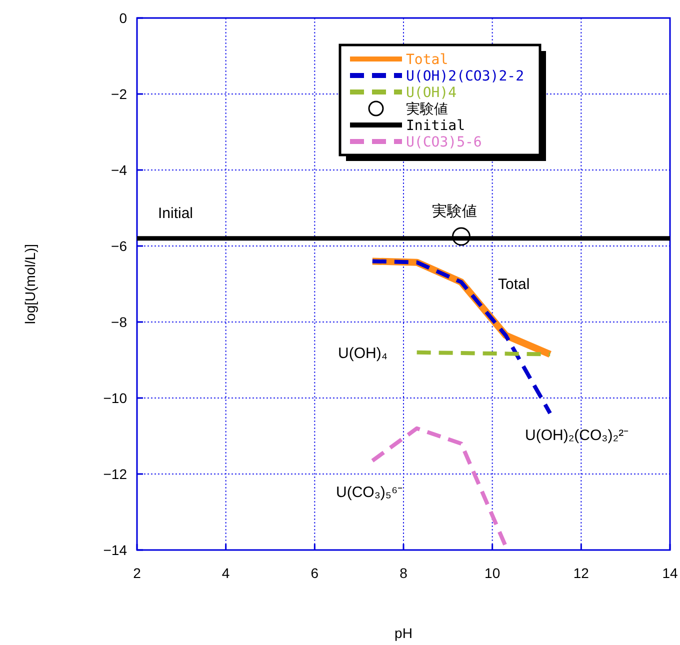  What do you see at coordinates (436, 126) in the screenshot?
I see `legend-label: Initial` at bounding box center [436, 126].